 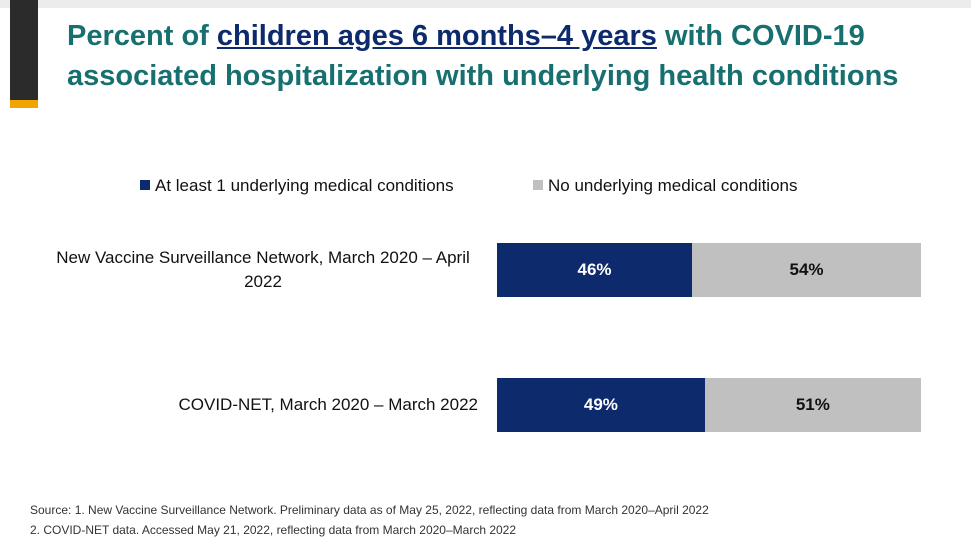 What do you see at coordinates (24, 104) in the screenshot?
I see `accent-strip` at bounding box center [24, 104].